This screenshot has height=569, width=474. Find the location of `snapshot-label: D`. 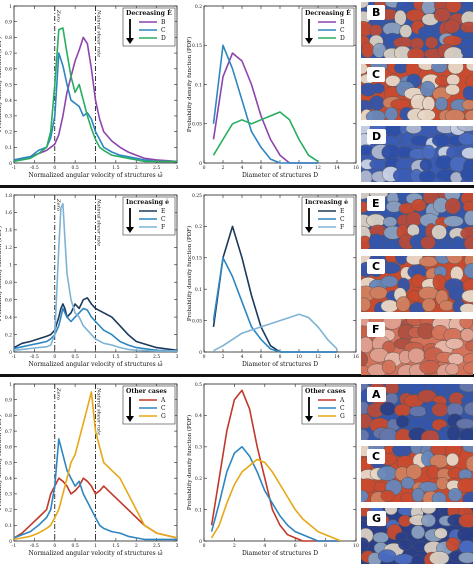

snapshot-label: D is located at coordinates (377, 136).